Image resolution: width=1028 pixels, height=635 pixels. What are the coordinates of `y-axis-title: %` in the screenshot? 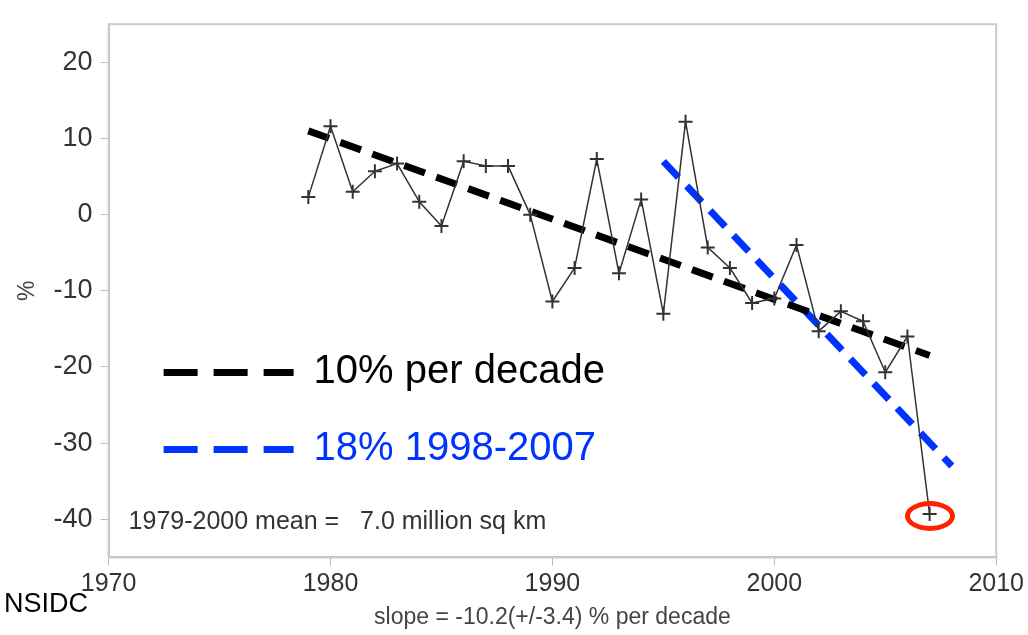 It's located at (26, 291).